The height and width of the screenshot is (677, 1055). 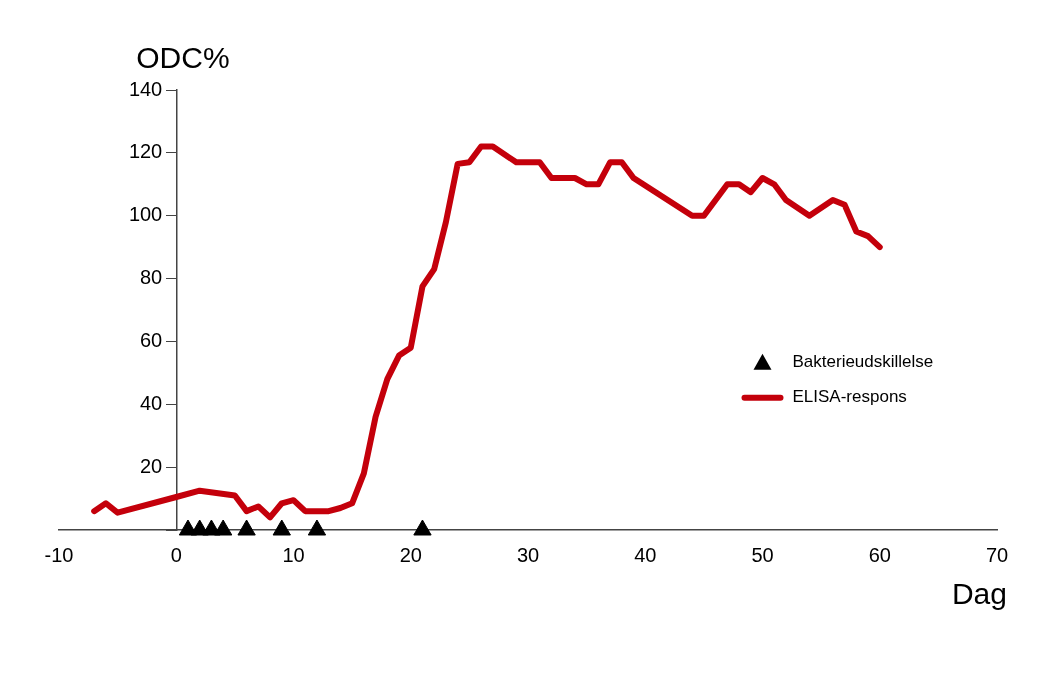 I want to click on x-tick-label: 70, so click(x=997, y=554).